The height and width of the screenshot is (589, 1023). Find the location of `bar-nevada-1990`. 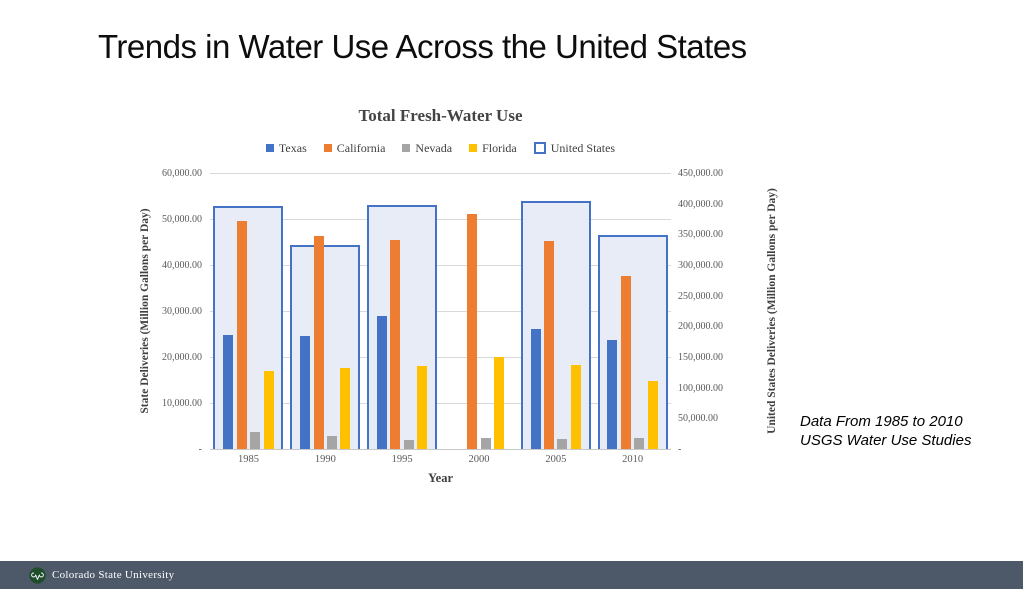

bar-nevada-1990 is located at coordinates (331, 442).